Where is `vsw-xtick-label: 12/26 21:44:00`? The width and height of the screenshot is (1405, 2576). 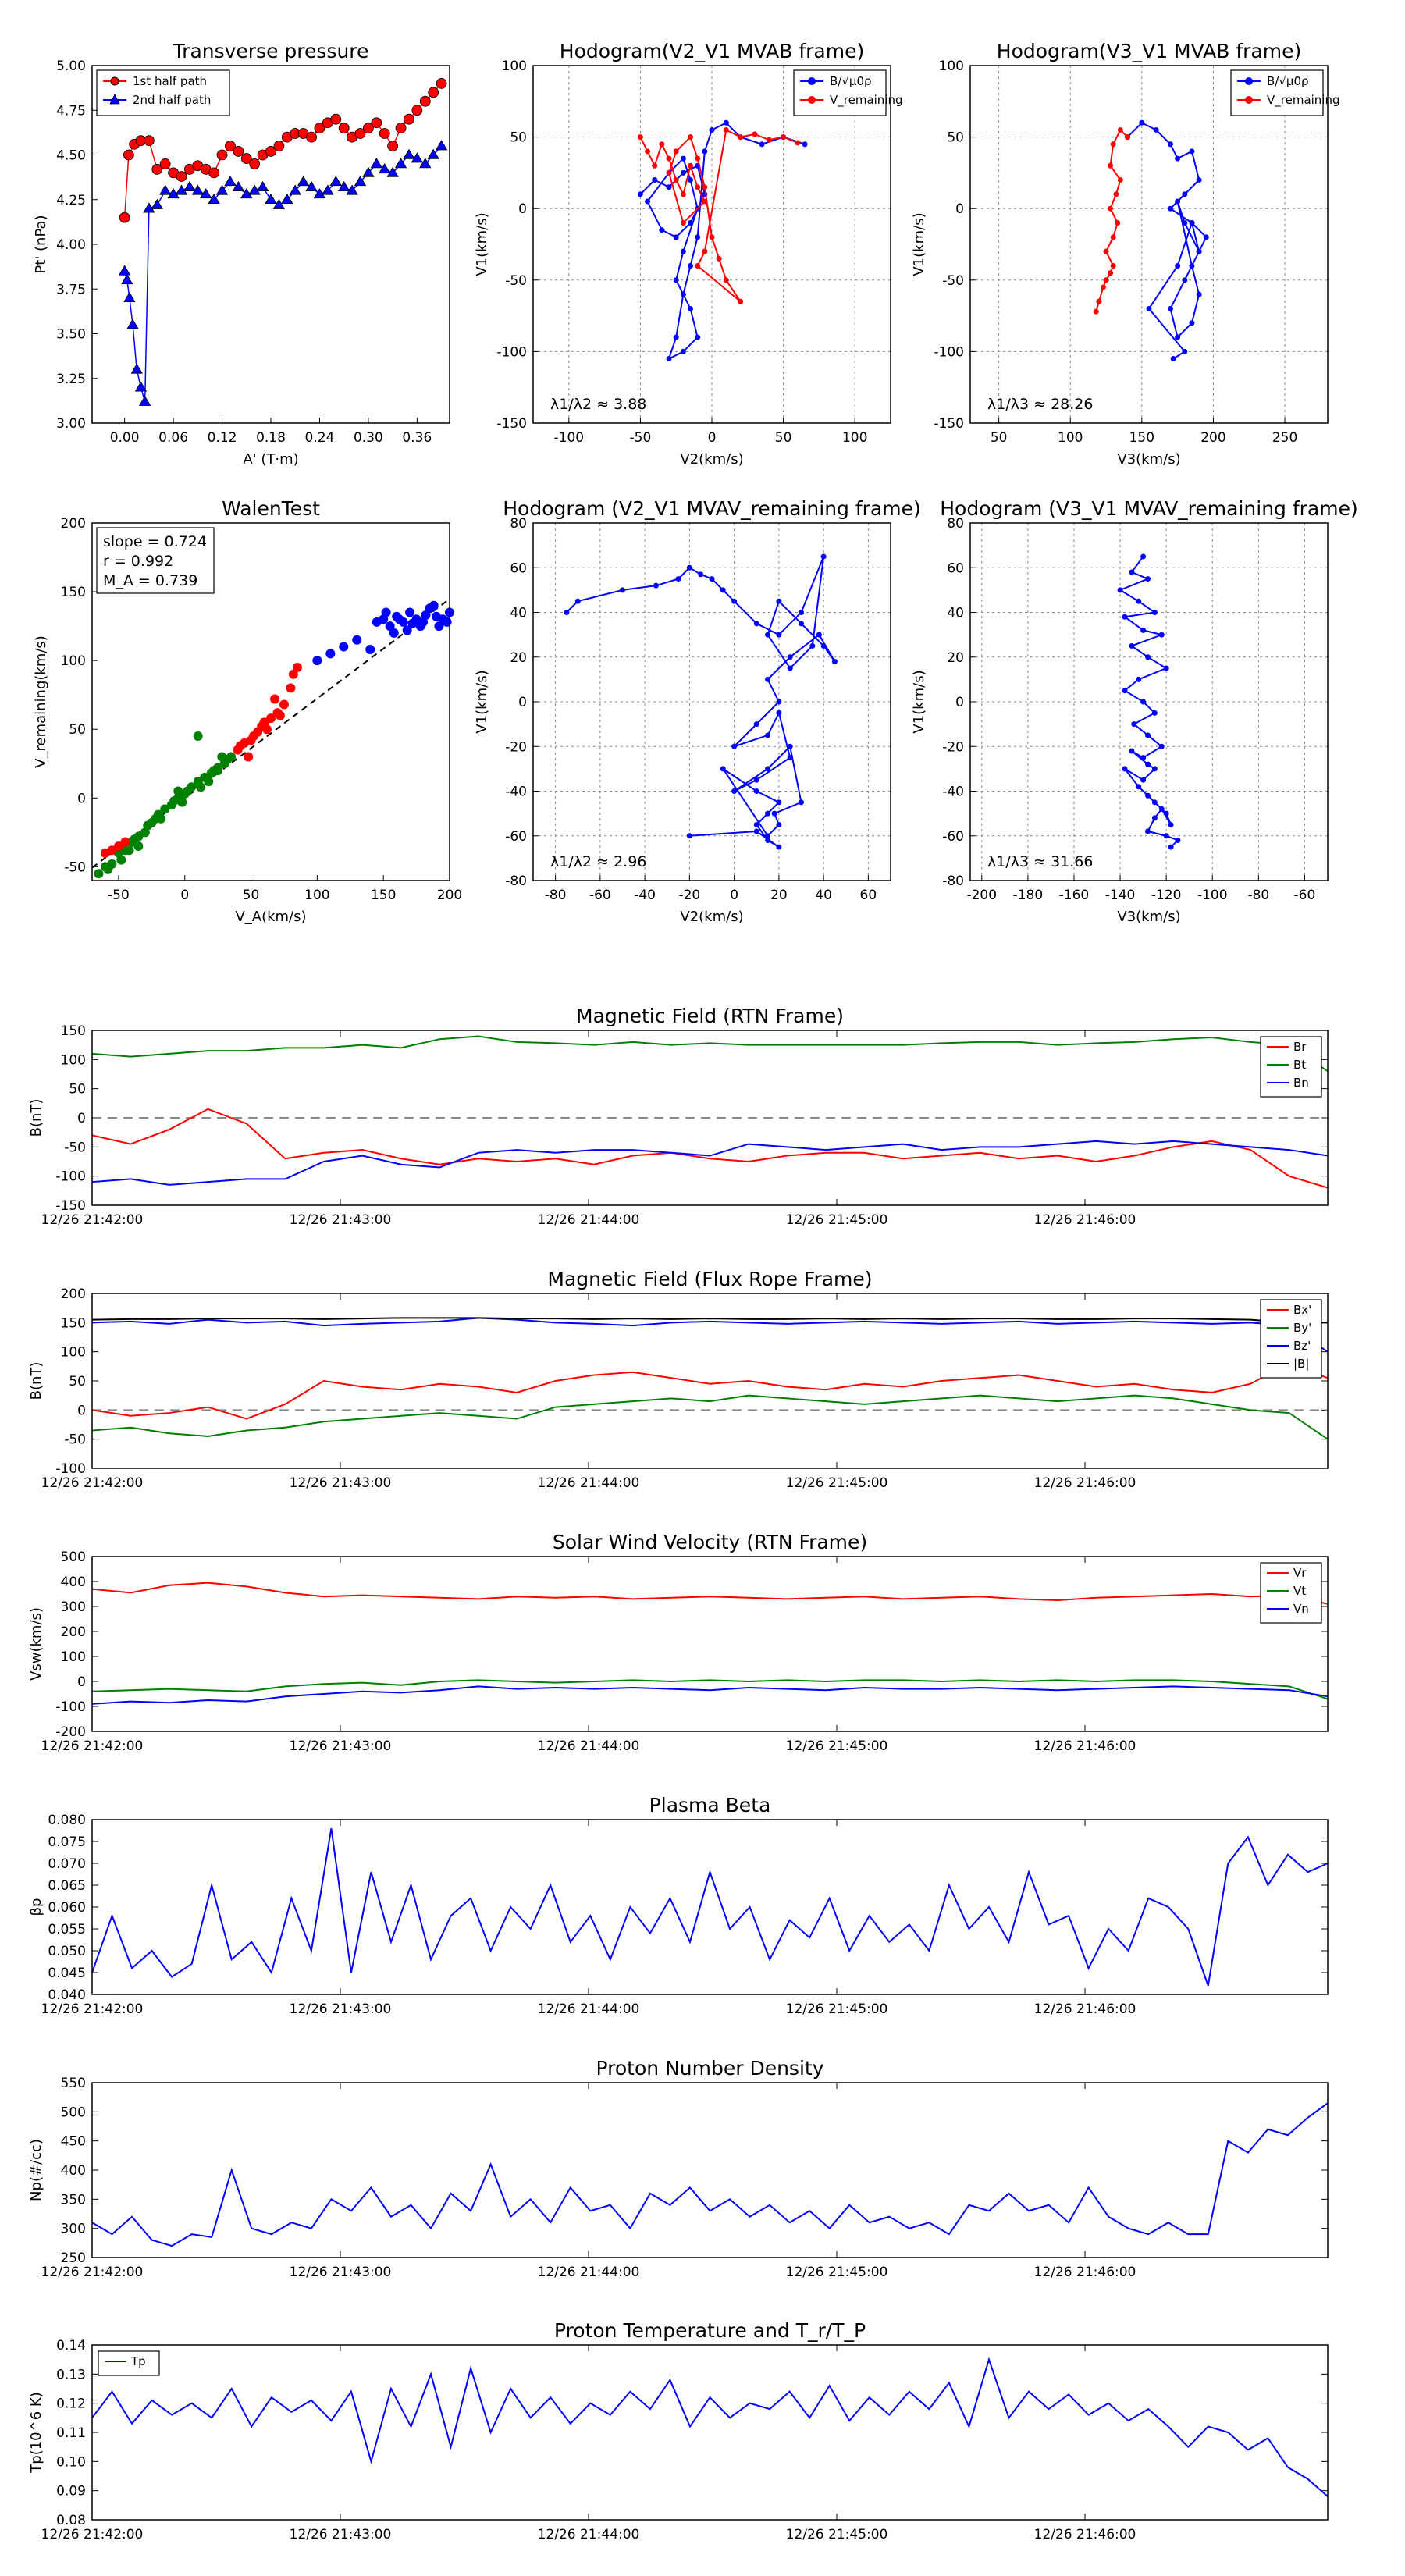
vsw-xtick-label: 12/26 21:44:00 is located at coordinates (589, 1746).